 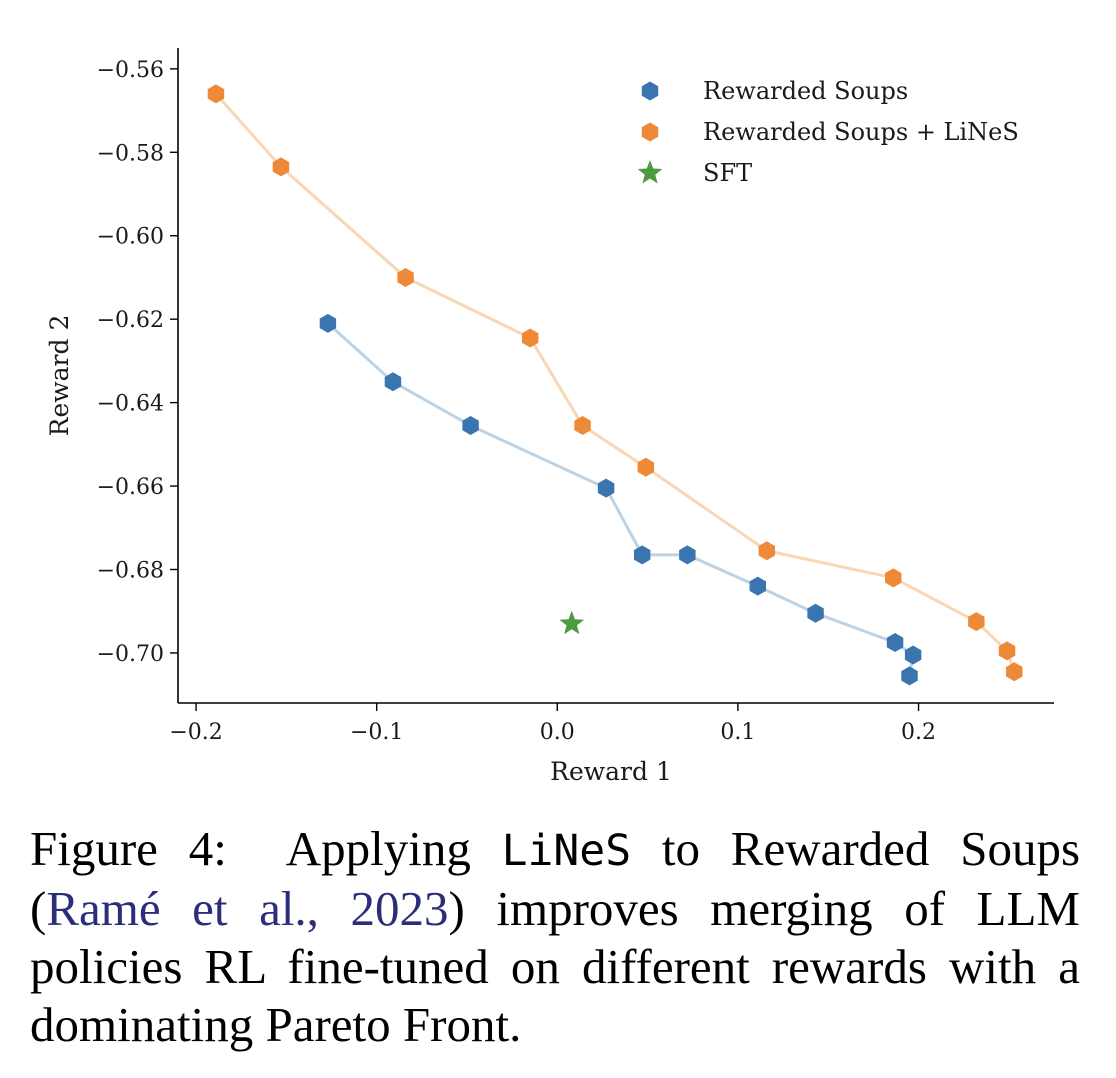 What do you see at coordinates (130, 320) in the screenshot?
I see `y-tick-label: −0.62` at bounding box center [130, 320].